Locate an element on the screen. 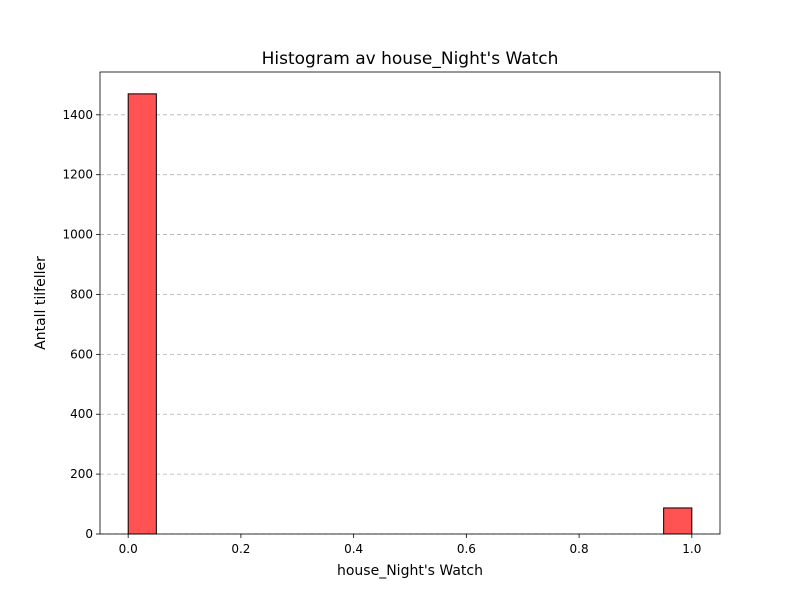 Image resolution: width=800 pixels, height=600 pixels. y-tick-label: 1400 is located at coordinates (77, 115).